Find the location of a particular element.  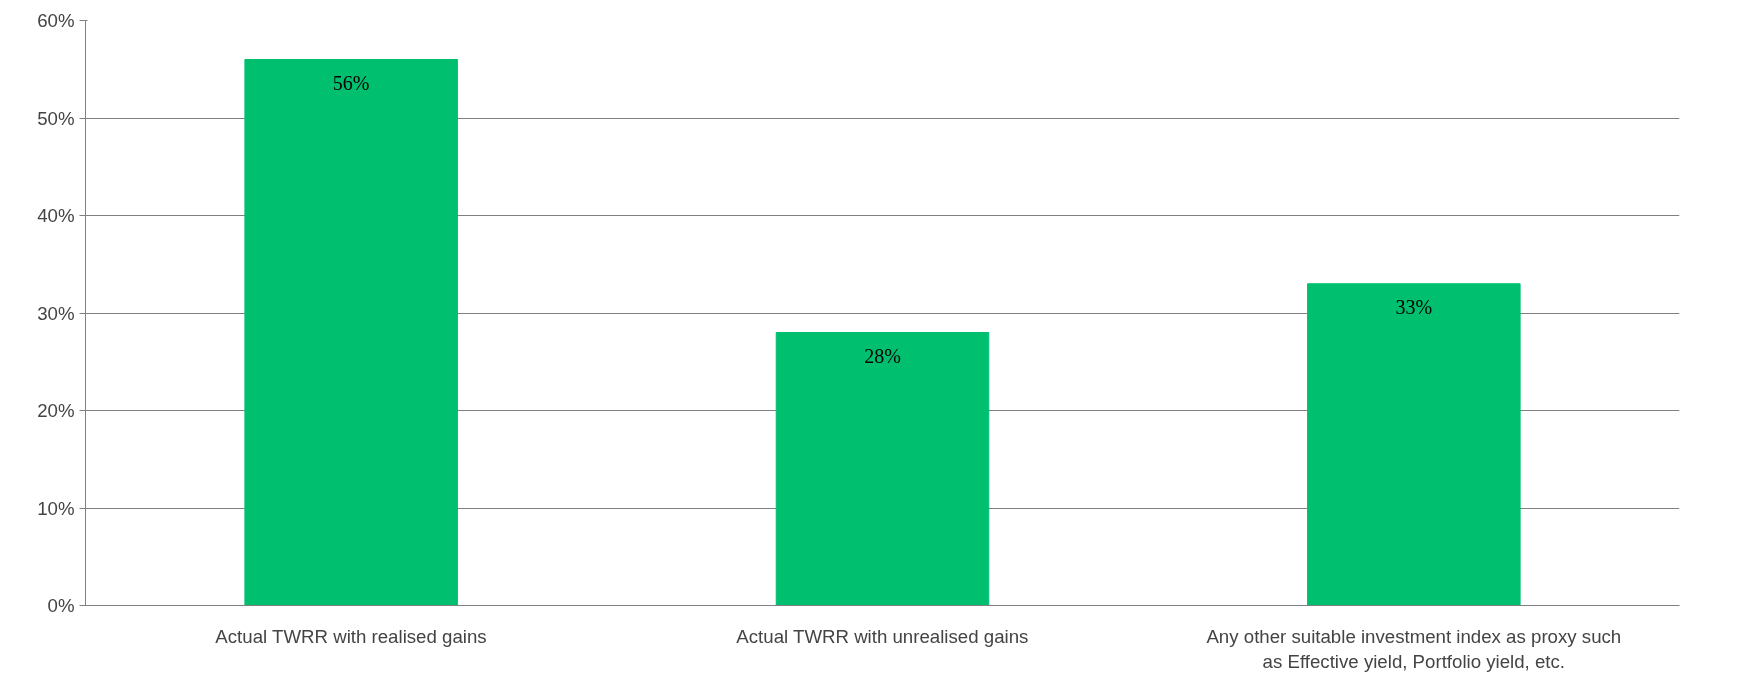

y-tick-label: 50% is located at coordinates (56, 118).